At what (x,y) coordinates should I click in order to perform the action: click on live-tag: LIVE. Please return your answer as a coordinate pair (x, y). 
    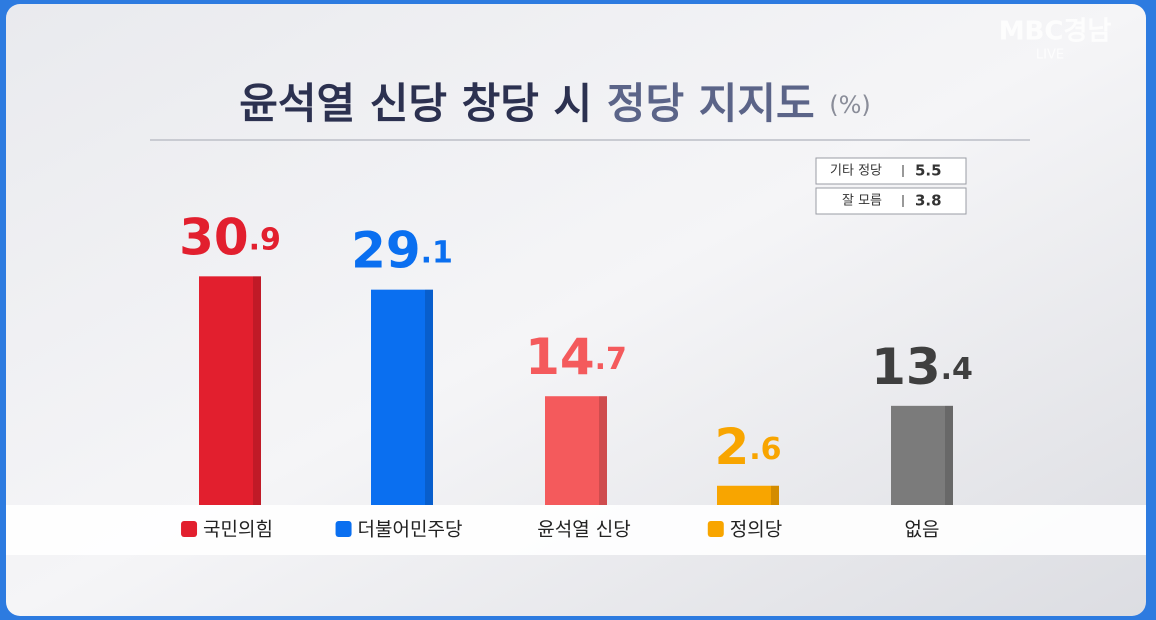
    Looking at the image, I should click on (1050, 55).